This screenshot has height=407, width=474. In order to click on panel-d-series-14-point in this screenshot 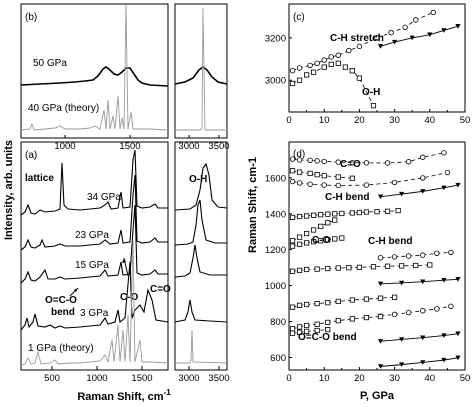, I will do `click(402, 339)`.